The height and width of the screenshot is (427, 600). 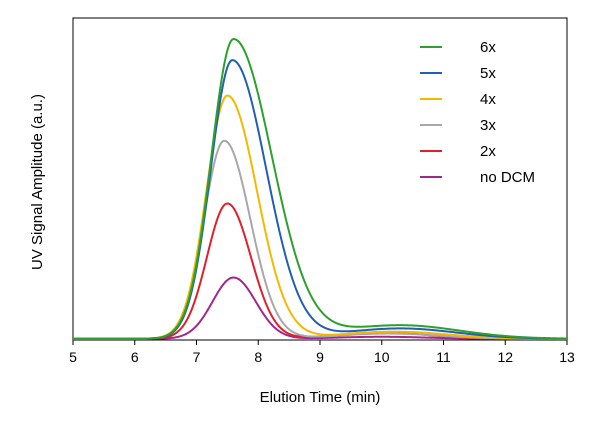 What do you see at coordinates (488, 47) in the screenshot?
I see `legend-label: 6x` at bounding box center [488, 47].